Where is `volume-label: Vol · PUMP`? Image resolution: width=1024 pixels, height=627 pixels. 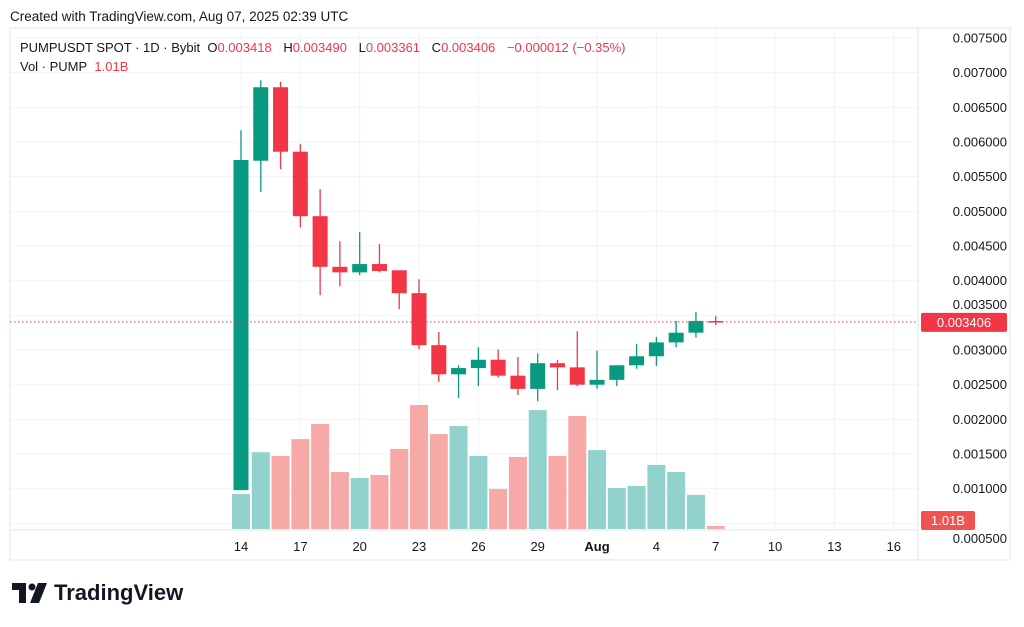 volume-label: Vol · PUMP is located at coordinates (54, 66).